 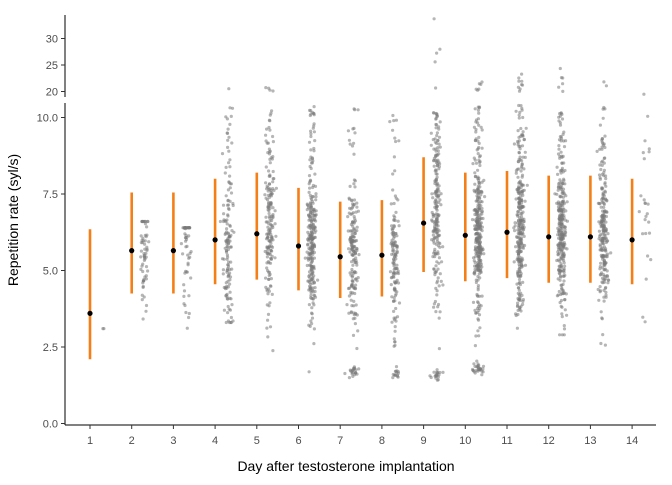 What do you see at coordinates (132, 441) in the screenshot?
I see `x-tick-label: 2` at bounding box center [132, 441].